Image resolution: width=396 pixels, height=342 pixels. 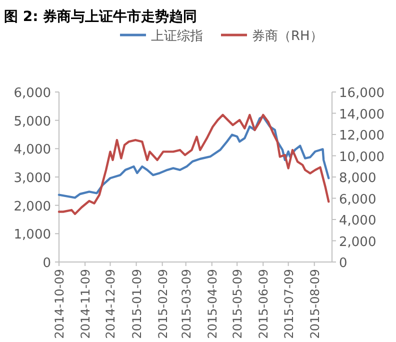 What do you see at coordinates (32, 206) in the screenshot?
I see `y-tick-label: 2,000` at bounding box center [32, 206].